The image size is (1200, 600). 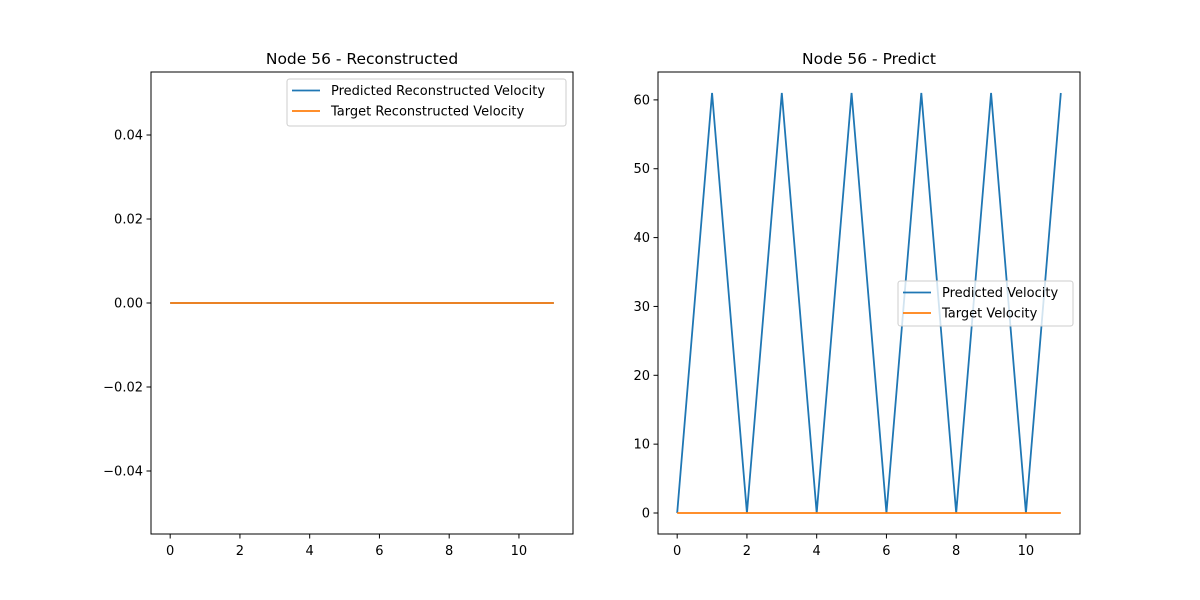 What do you see at coordinates (123, 472) in the screenshot?
I see `y-tick-label: −0.04` at bounding box center [123, 472].